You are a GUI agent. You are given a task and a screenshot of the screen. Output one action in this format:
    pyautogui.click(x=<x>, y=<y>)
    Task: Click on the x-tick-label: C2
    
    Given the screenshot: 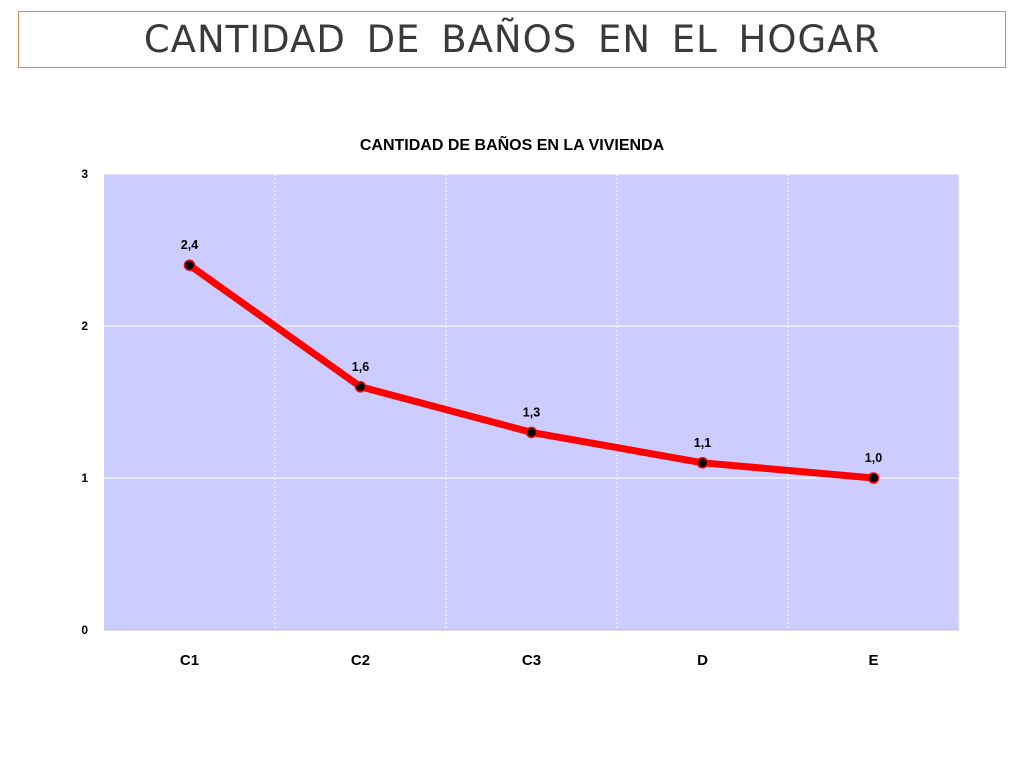 What is the action you would take?
    pyautogui.click(x=360, y=660)
    